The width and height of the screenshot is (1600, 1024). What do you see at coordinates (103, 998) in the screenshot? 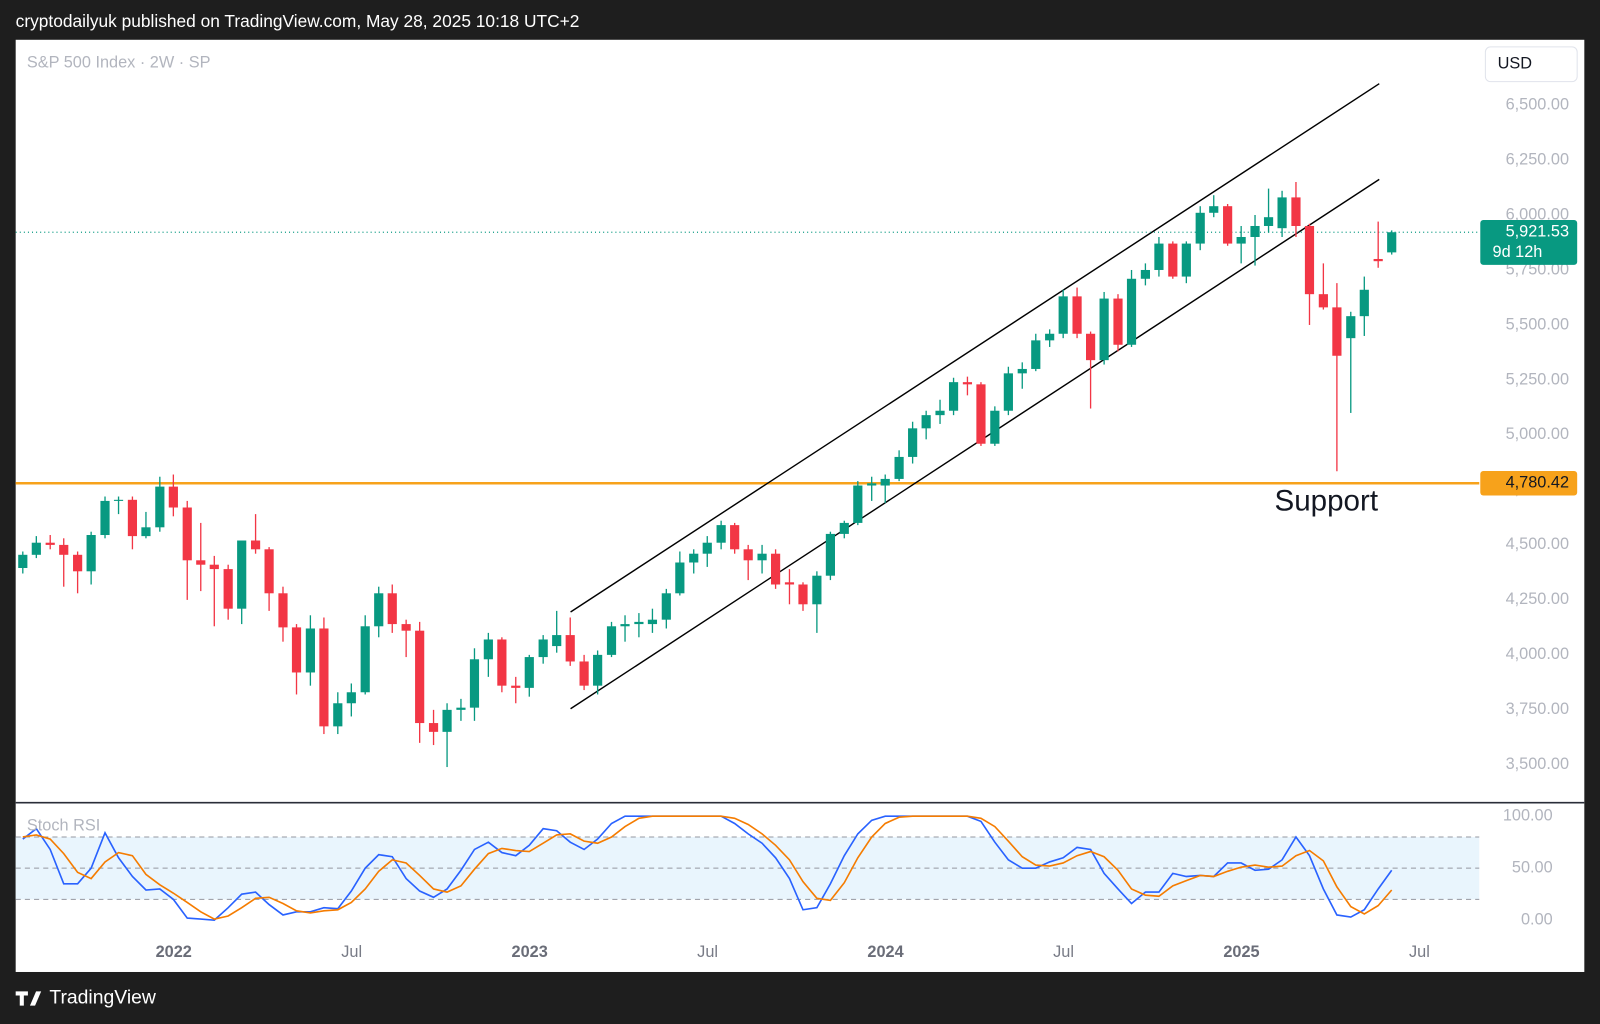
I see `footer-brand: TradingView` at bounding box center [103, 998].